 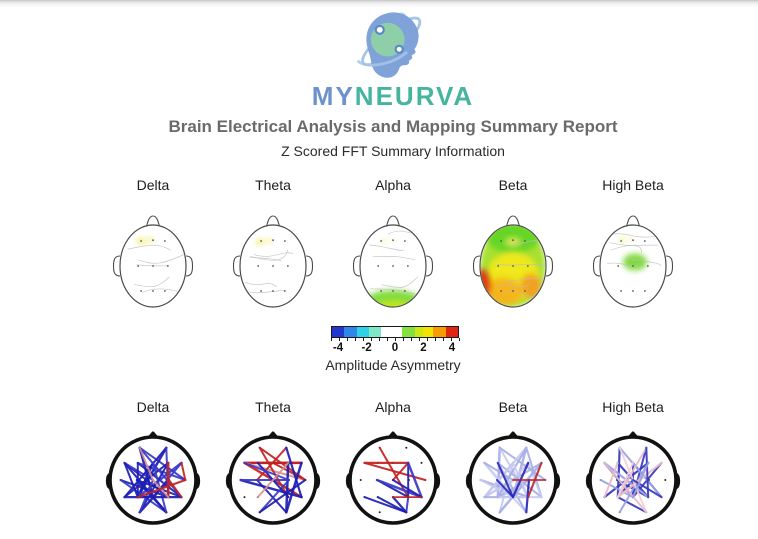 What do you see at coordinates (393, 261) in the screenshot?
I see `zscore-map-alpha` at bounding box center [393, 261].